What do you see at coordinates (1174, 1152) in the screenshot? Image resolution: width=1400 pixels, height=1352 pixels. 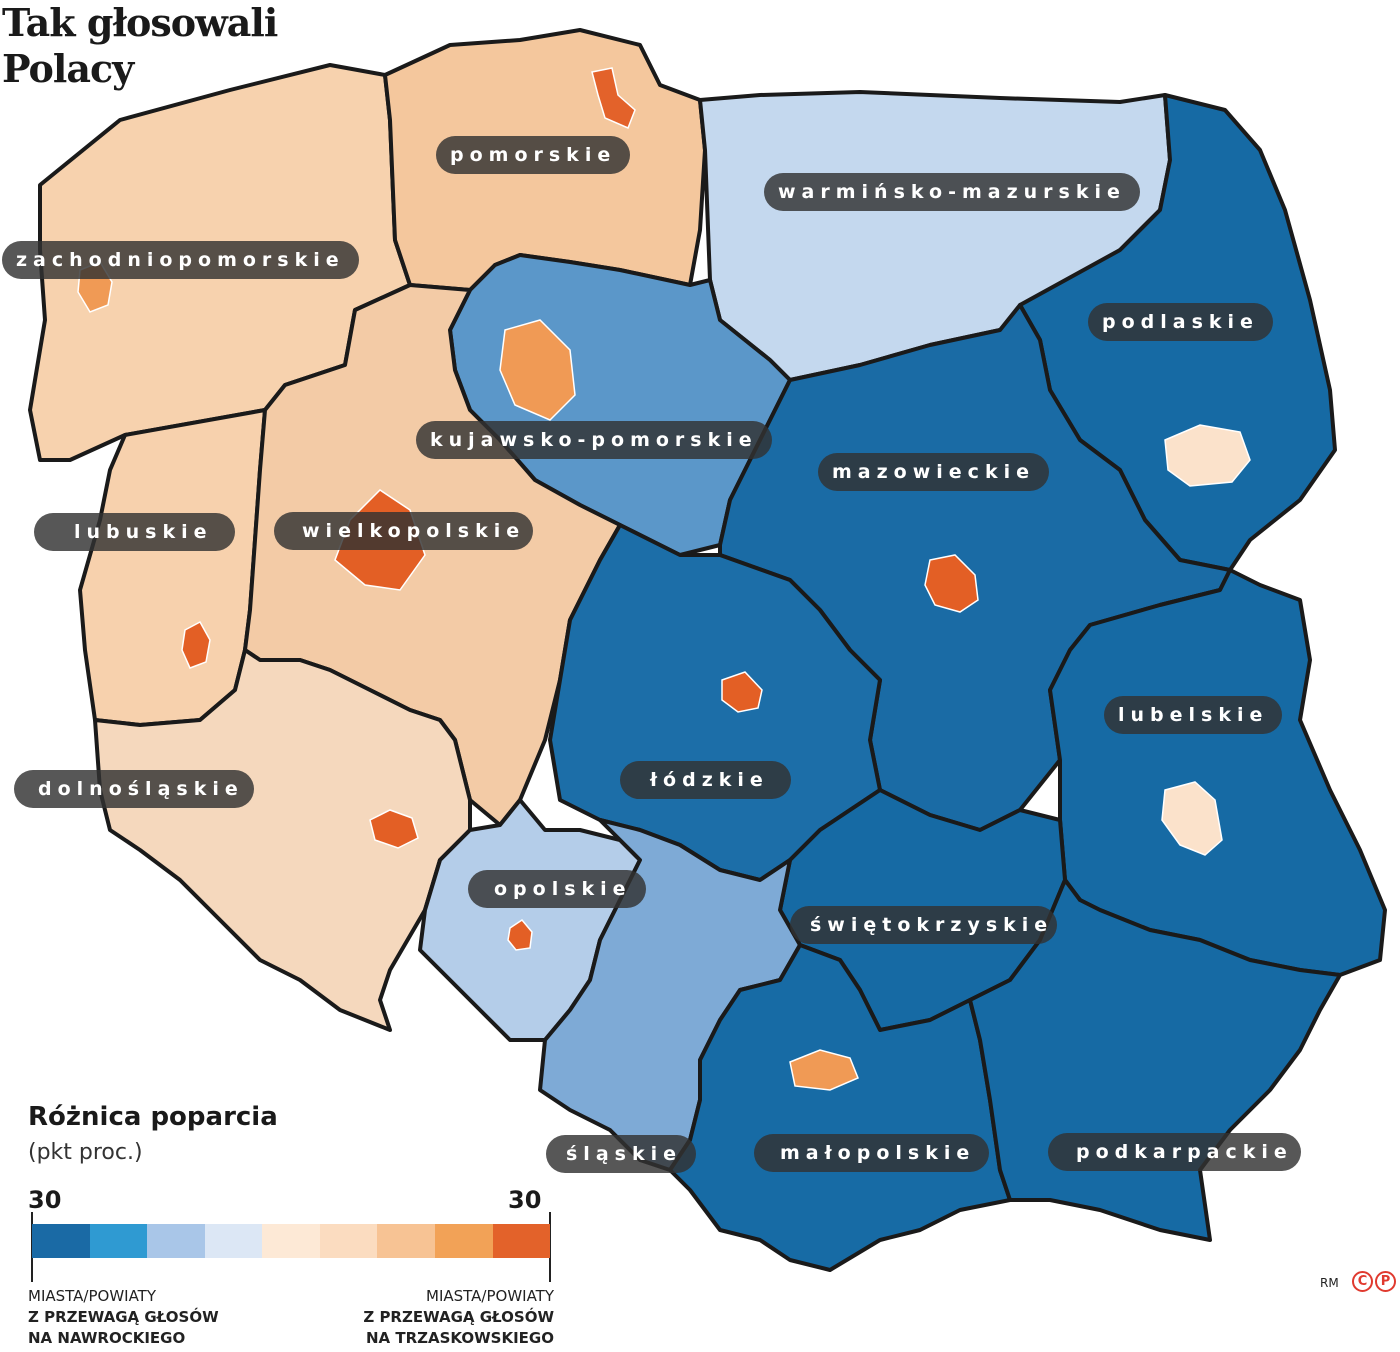 I see `region-label-podkarpackie: podkarpackie` at bounding box center [1174, 1152].